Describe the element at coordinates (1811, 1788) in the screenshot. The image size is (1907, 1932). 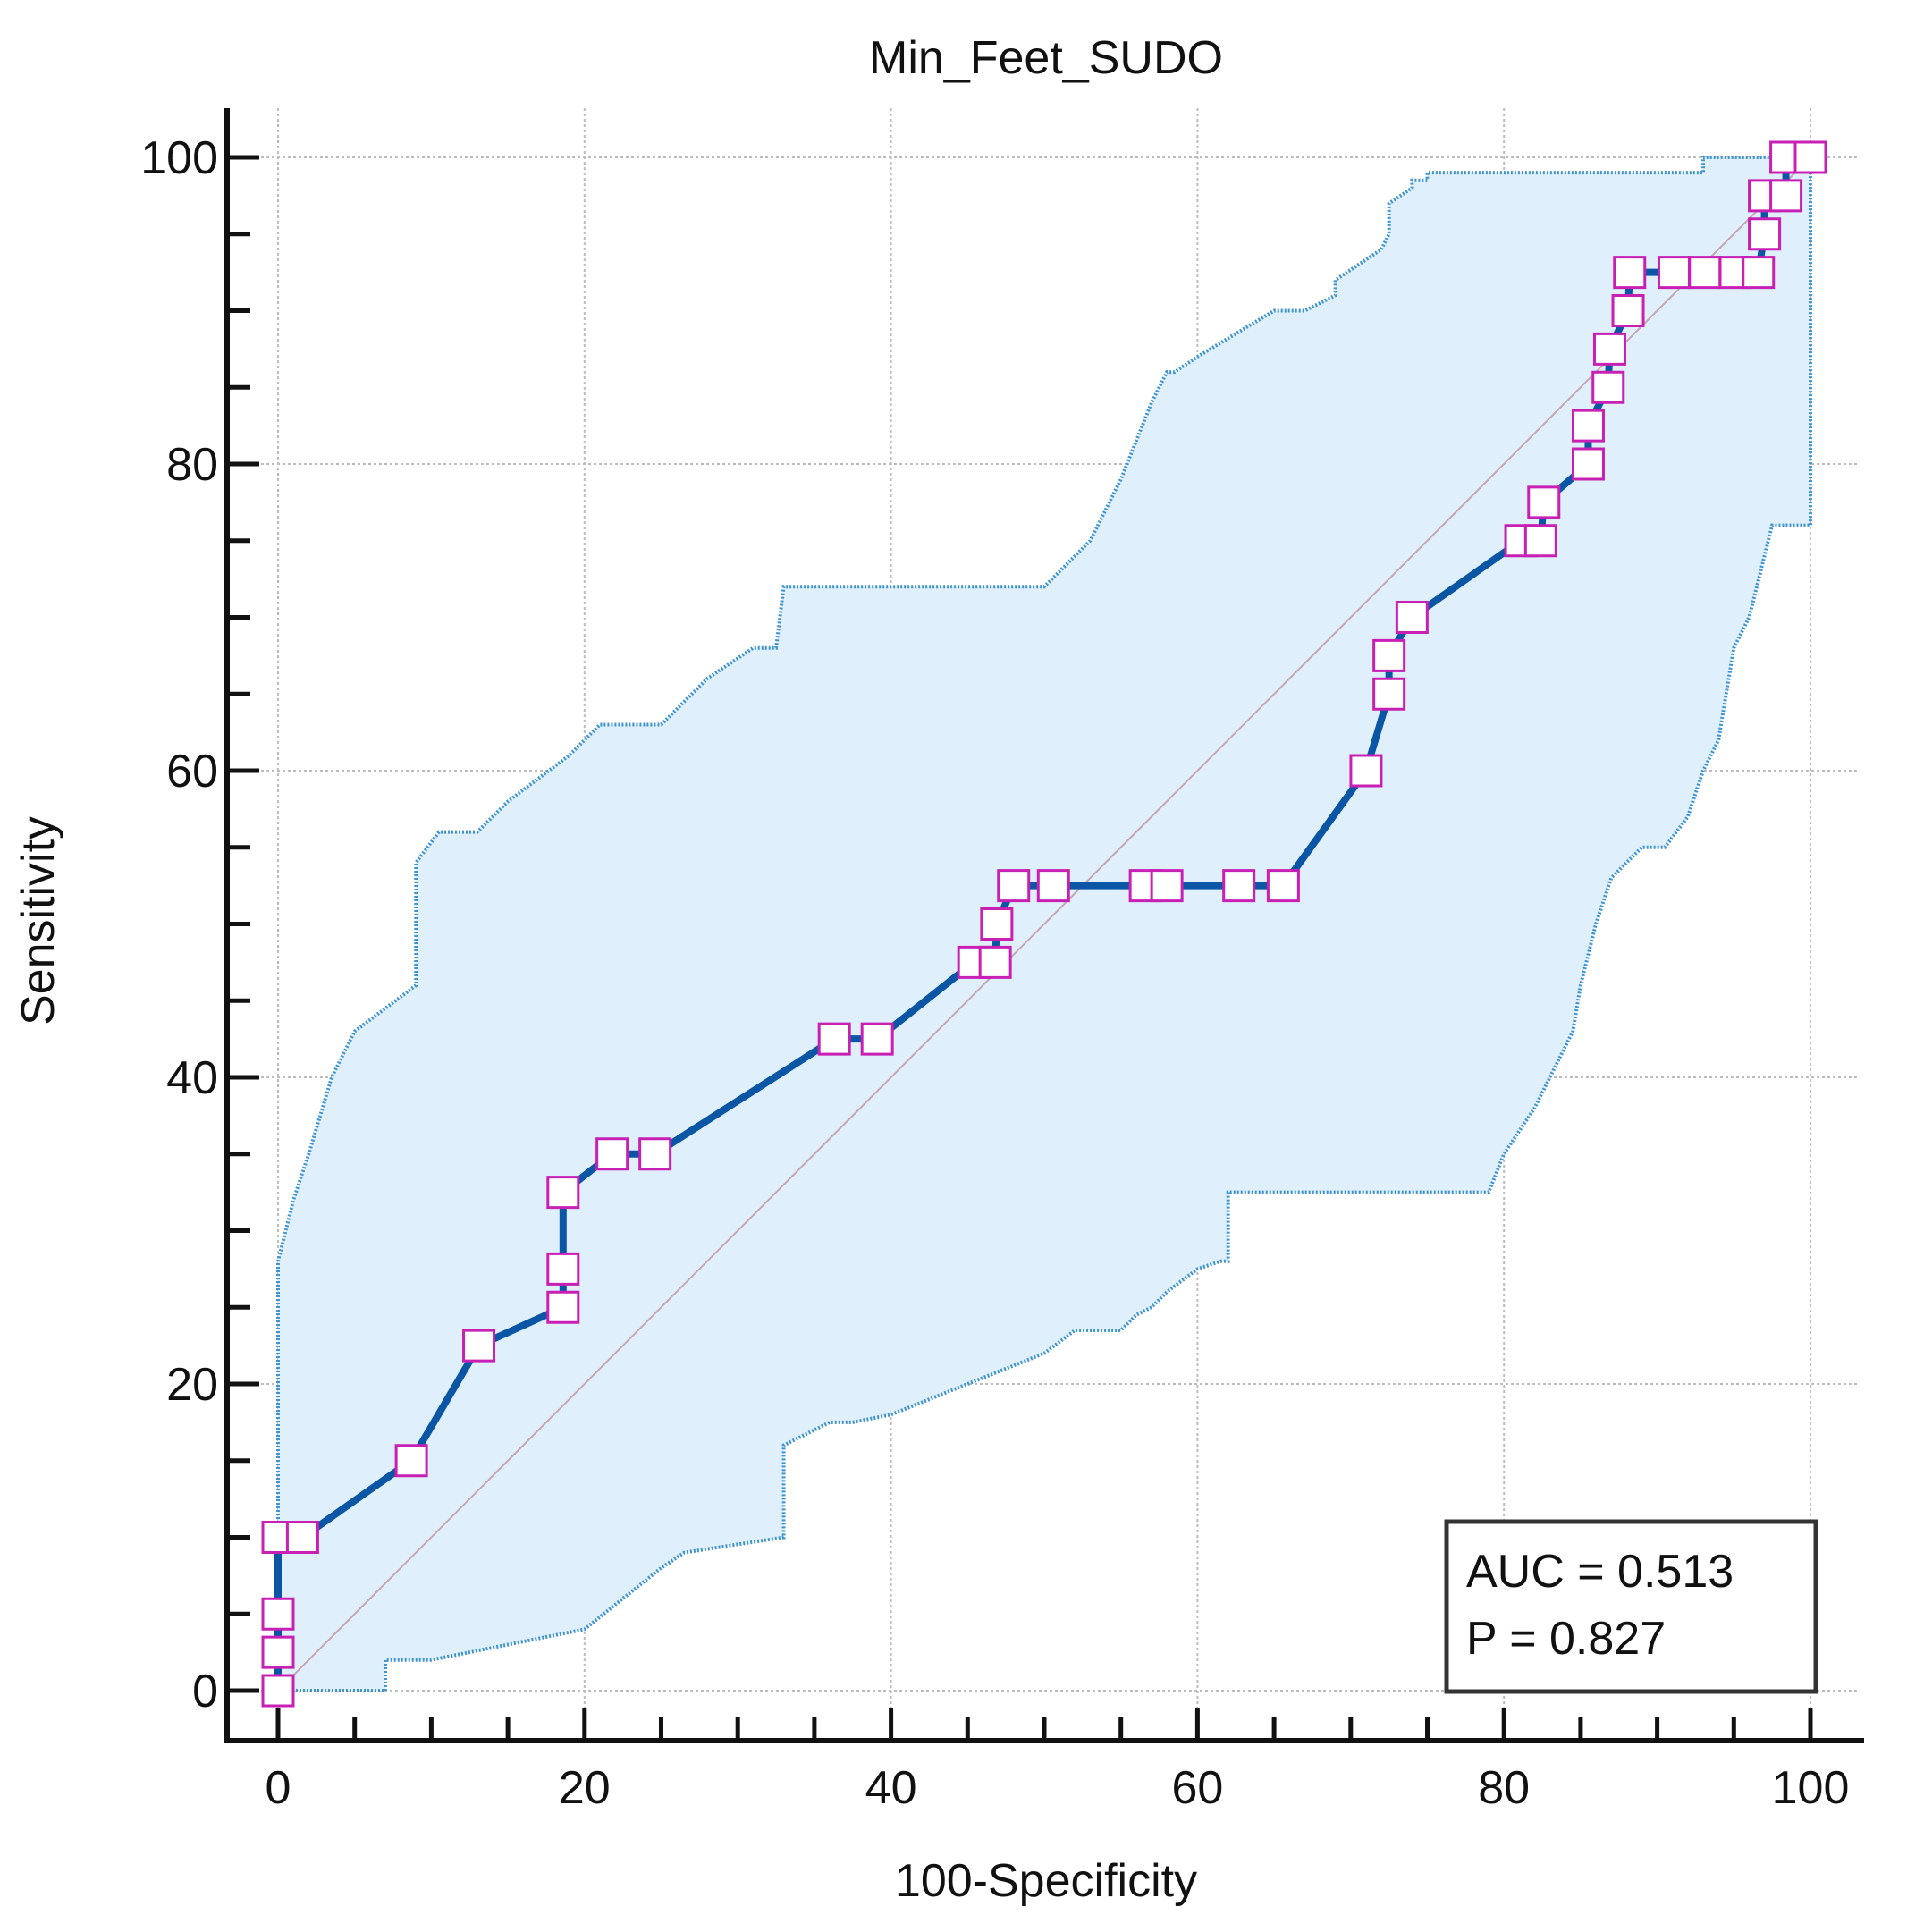
I see `x-tick-label: 100` at that location.